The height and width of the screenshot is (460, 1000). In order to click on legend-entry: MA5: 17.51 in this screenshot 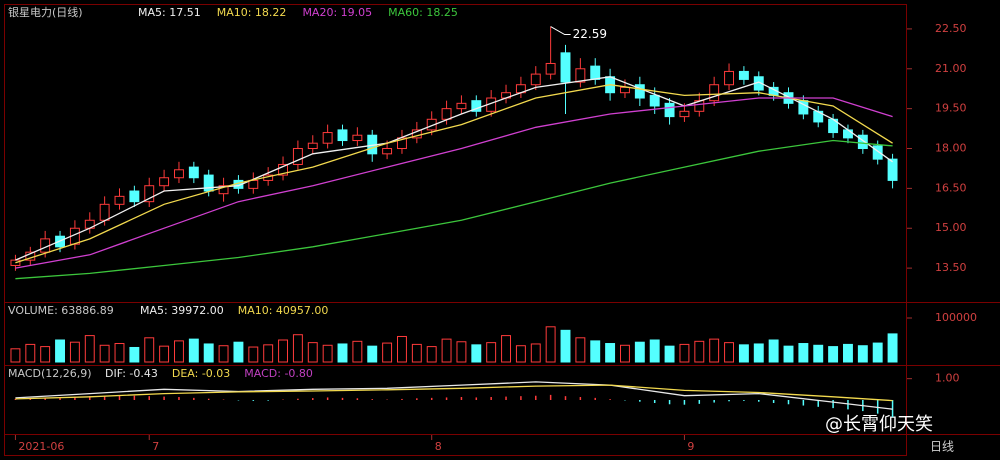, I will do `click(169, 12)`.